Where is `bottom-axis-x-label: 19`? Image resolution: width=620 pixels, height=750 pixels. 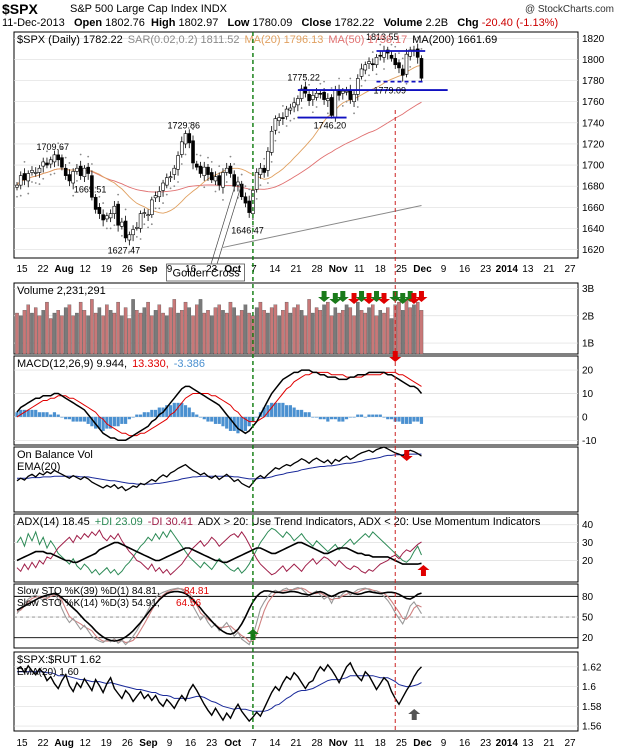
bottom-axis-x-label: 19 is located at coordinates (107, 743).